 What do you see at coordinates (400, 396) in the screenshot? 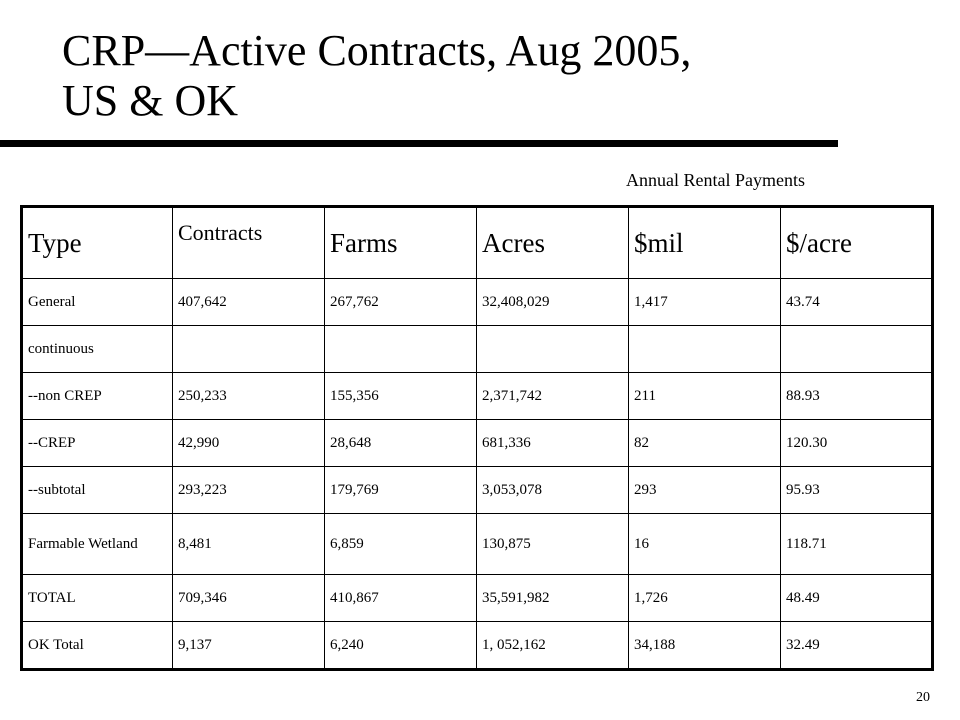
I see `cell-farms: 155,356` at bounding box center [400, 396].